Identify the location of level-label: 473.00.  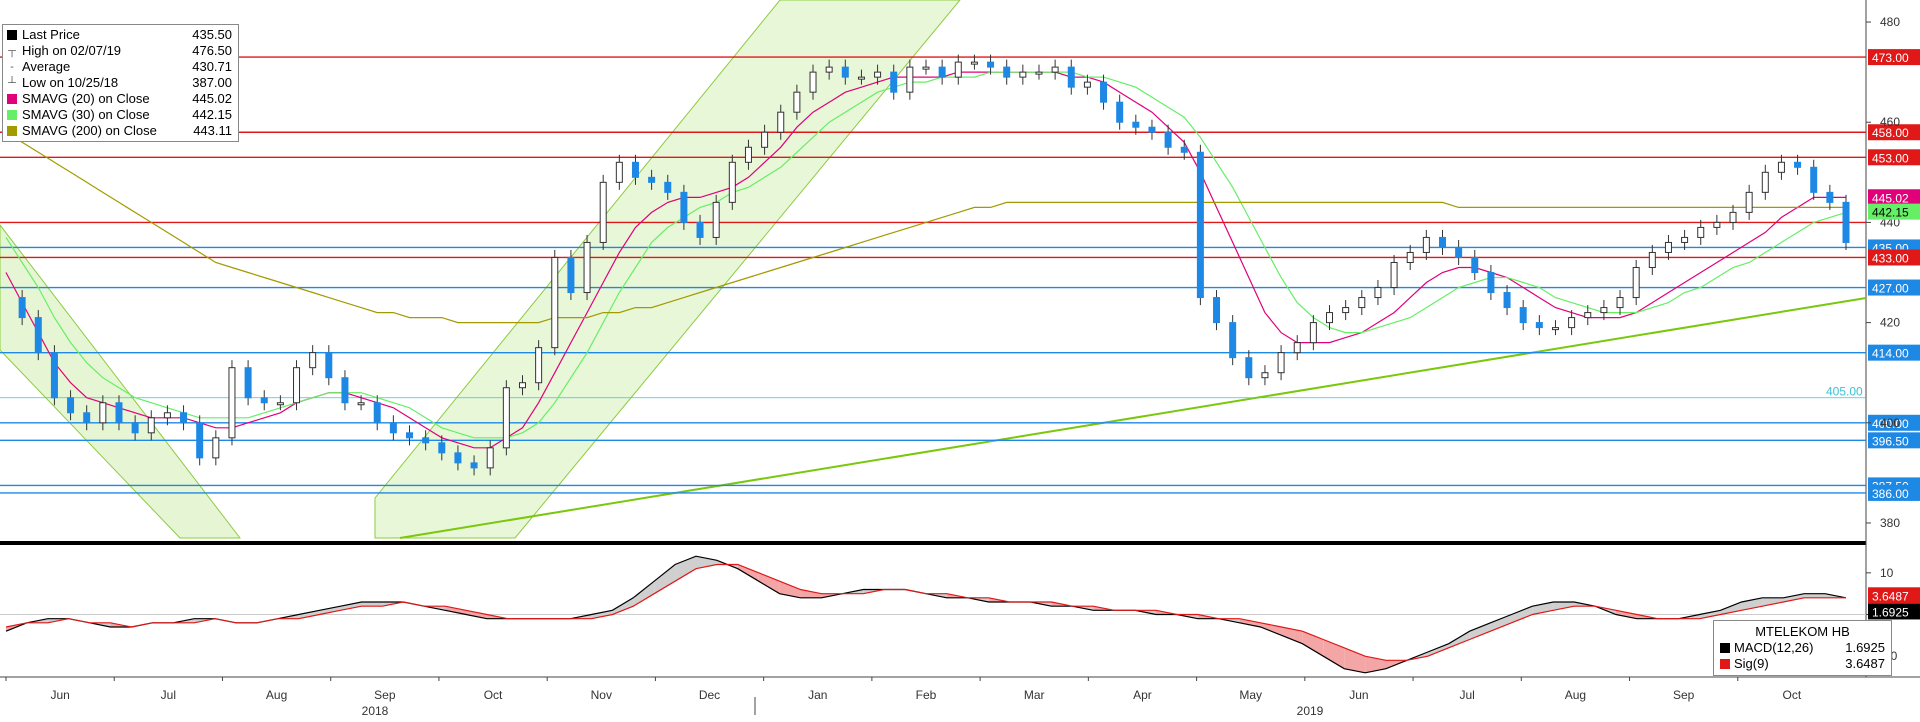
(1890, 58).